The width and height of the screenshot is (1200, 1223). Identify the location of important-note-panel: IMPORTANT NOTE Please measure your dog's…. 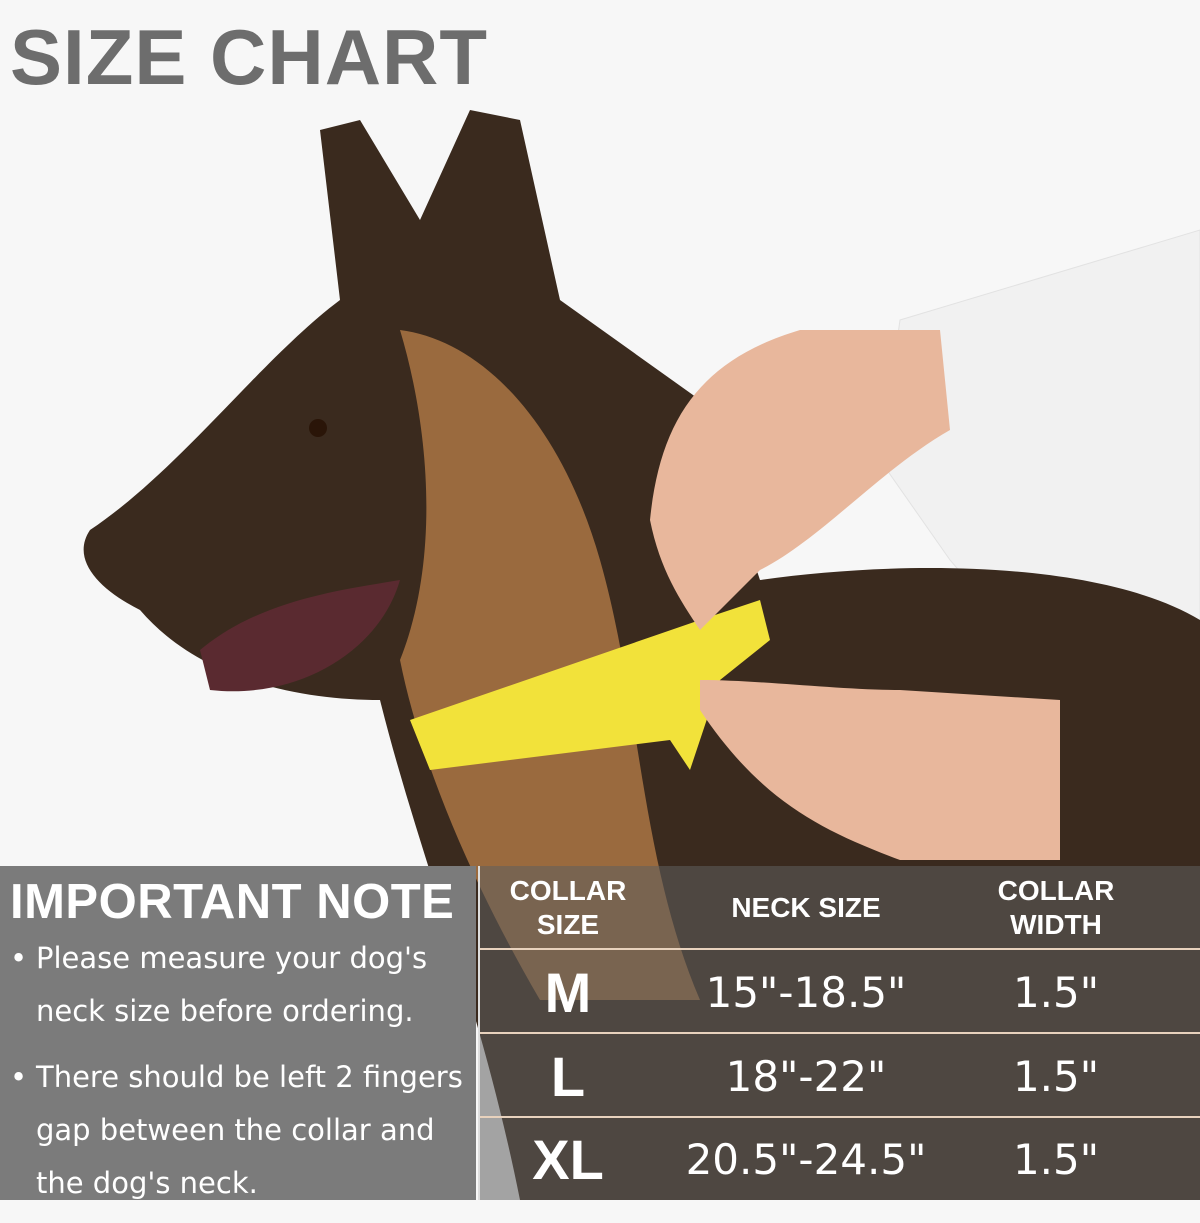
(238, 1033).